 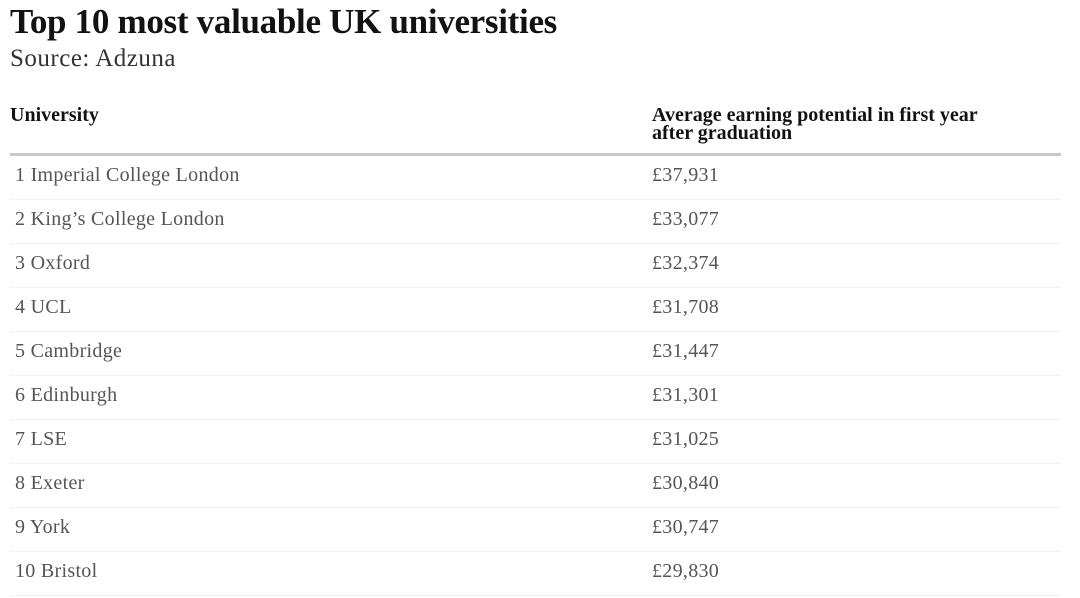 What do you see at coordinates (283, 21) in the screenshot?
I see `title: Top 10 most valuable UK universities` at bounding box center [283, 21].